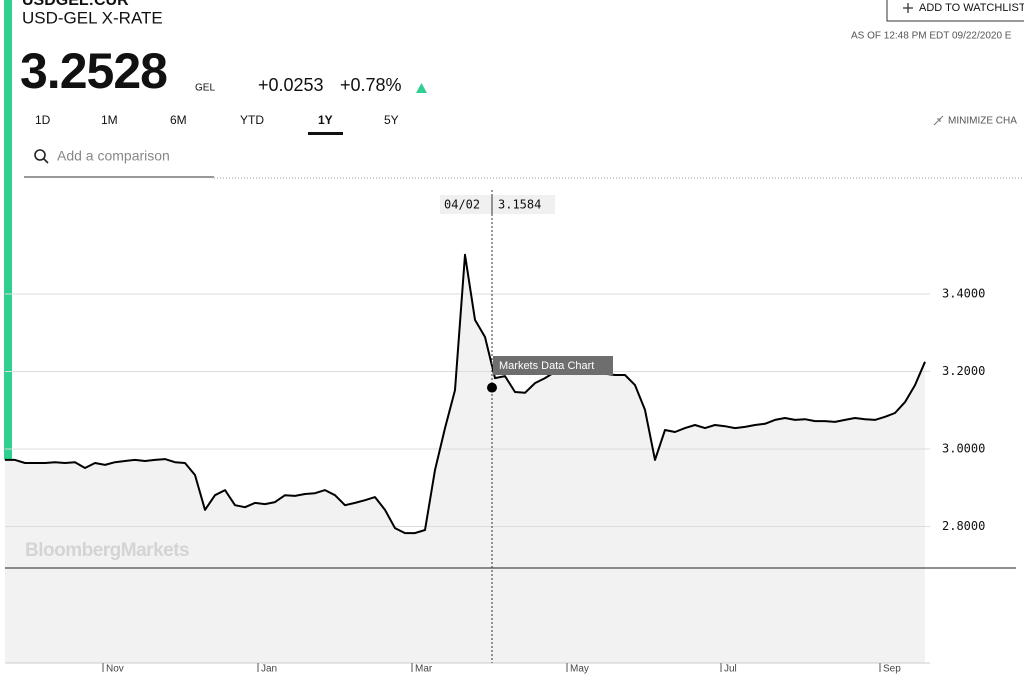  I want to click on crosshair-value: 3.1584, so click(519, 205).